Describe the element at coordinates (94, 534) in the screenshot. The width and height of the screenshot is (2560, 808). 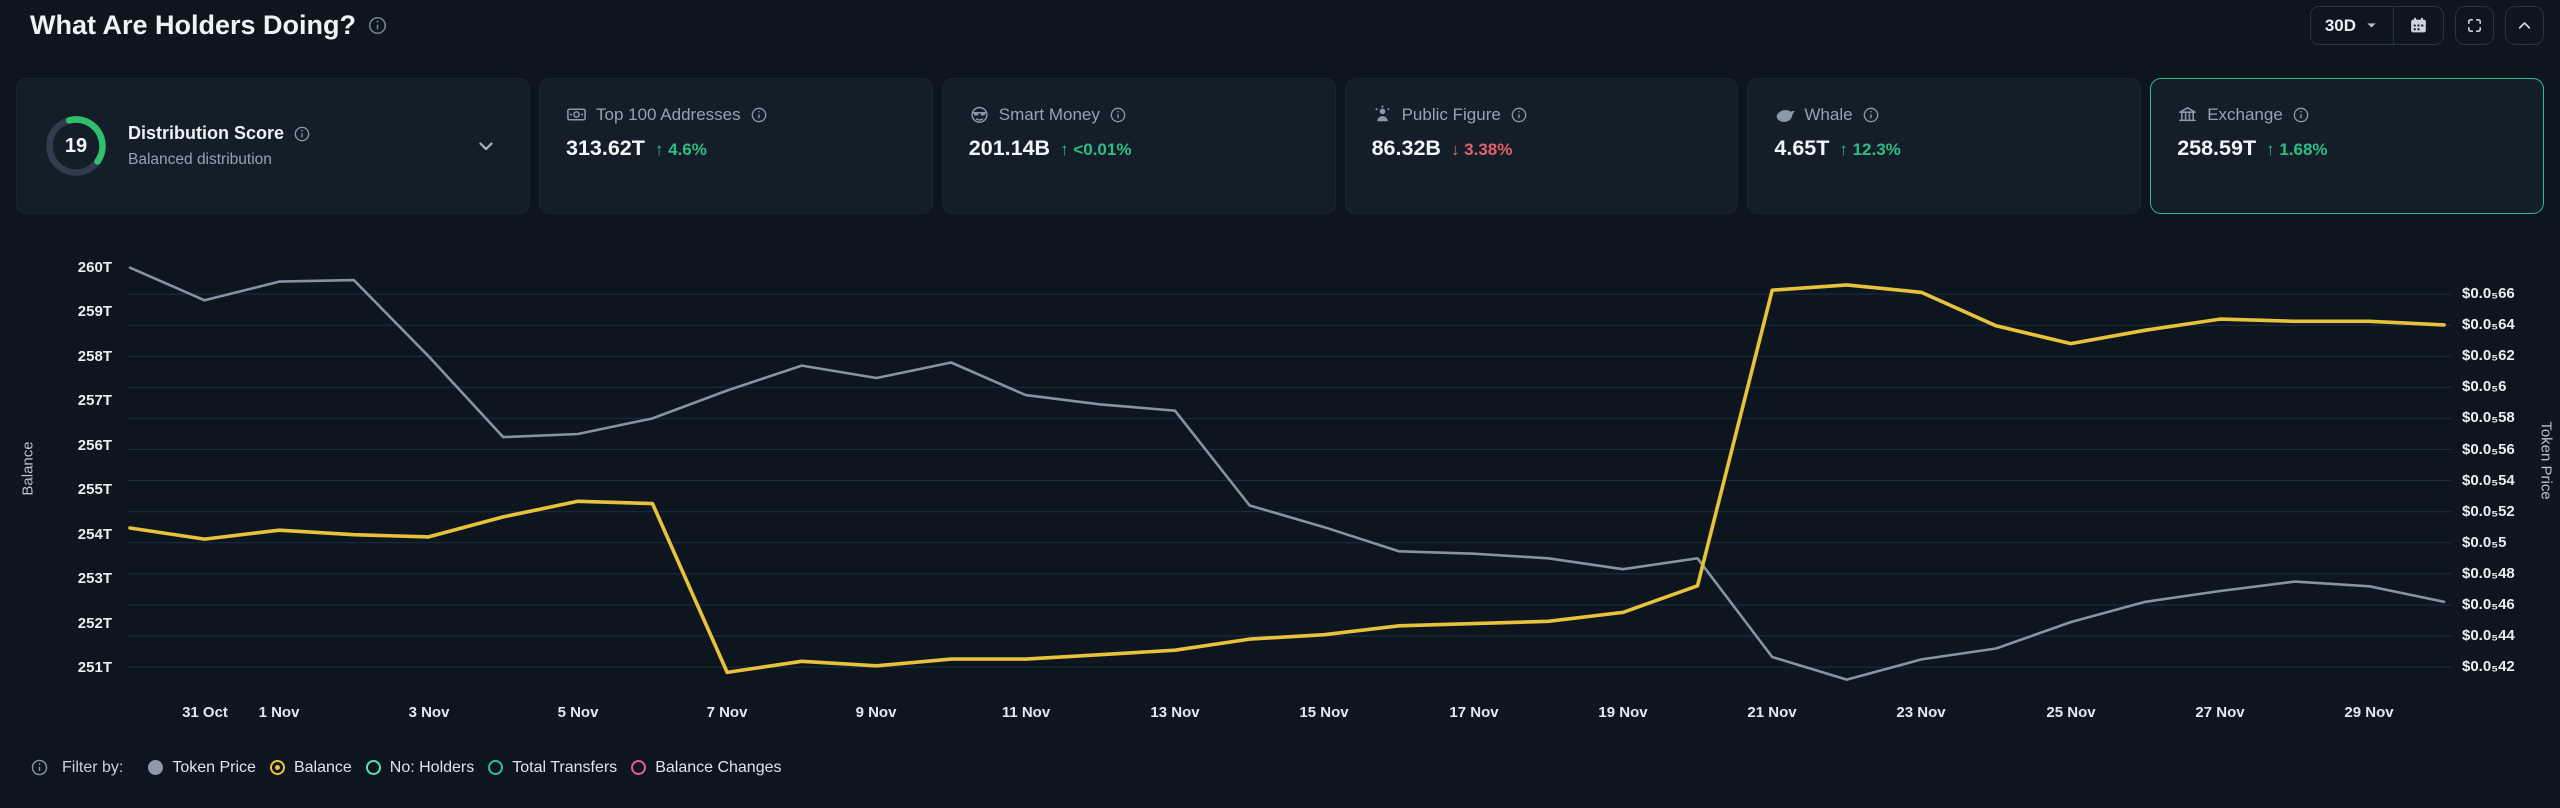
I see `y-tick-label: 254T` at that location.